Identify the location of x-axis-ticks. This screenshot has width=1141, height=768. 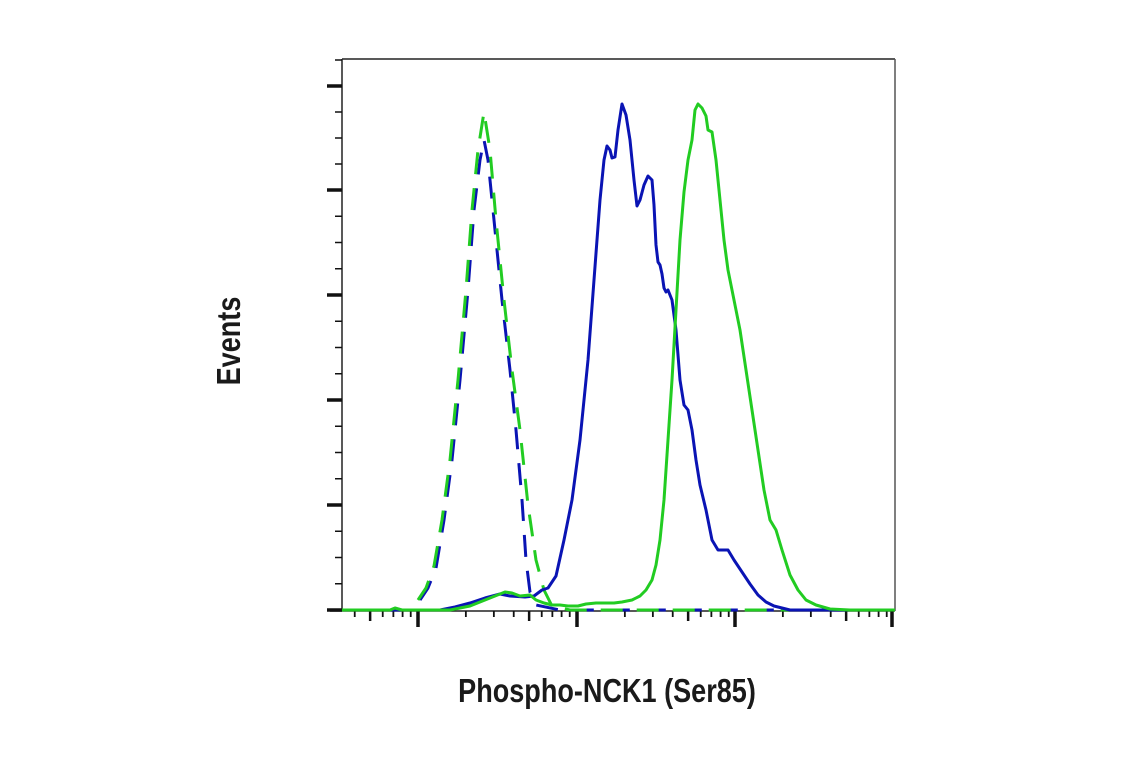
(623, 619).